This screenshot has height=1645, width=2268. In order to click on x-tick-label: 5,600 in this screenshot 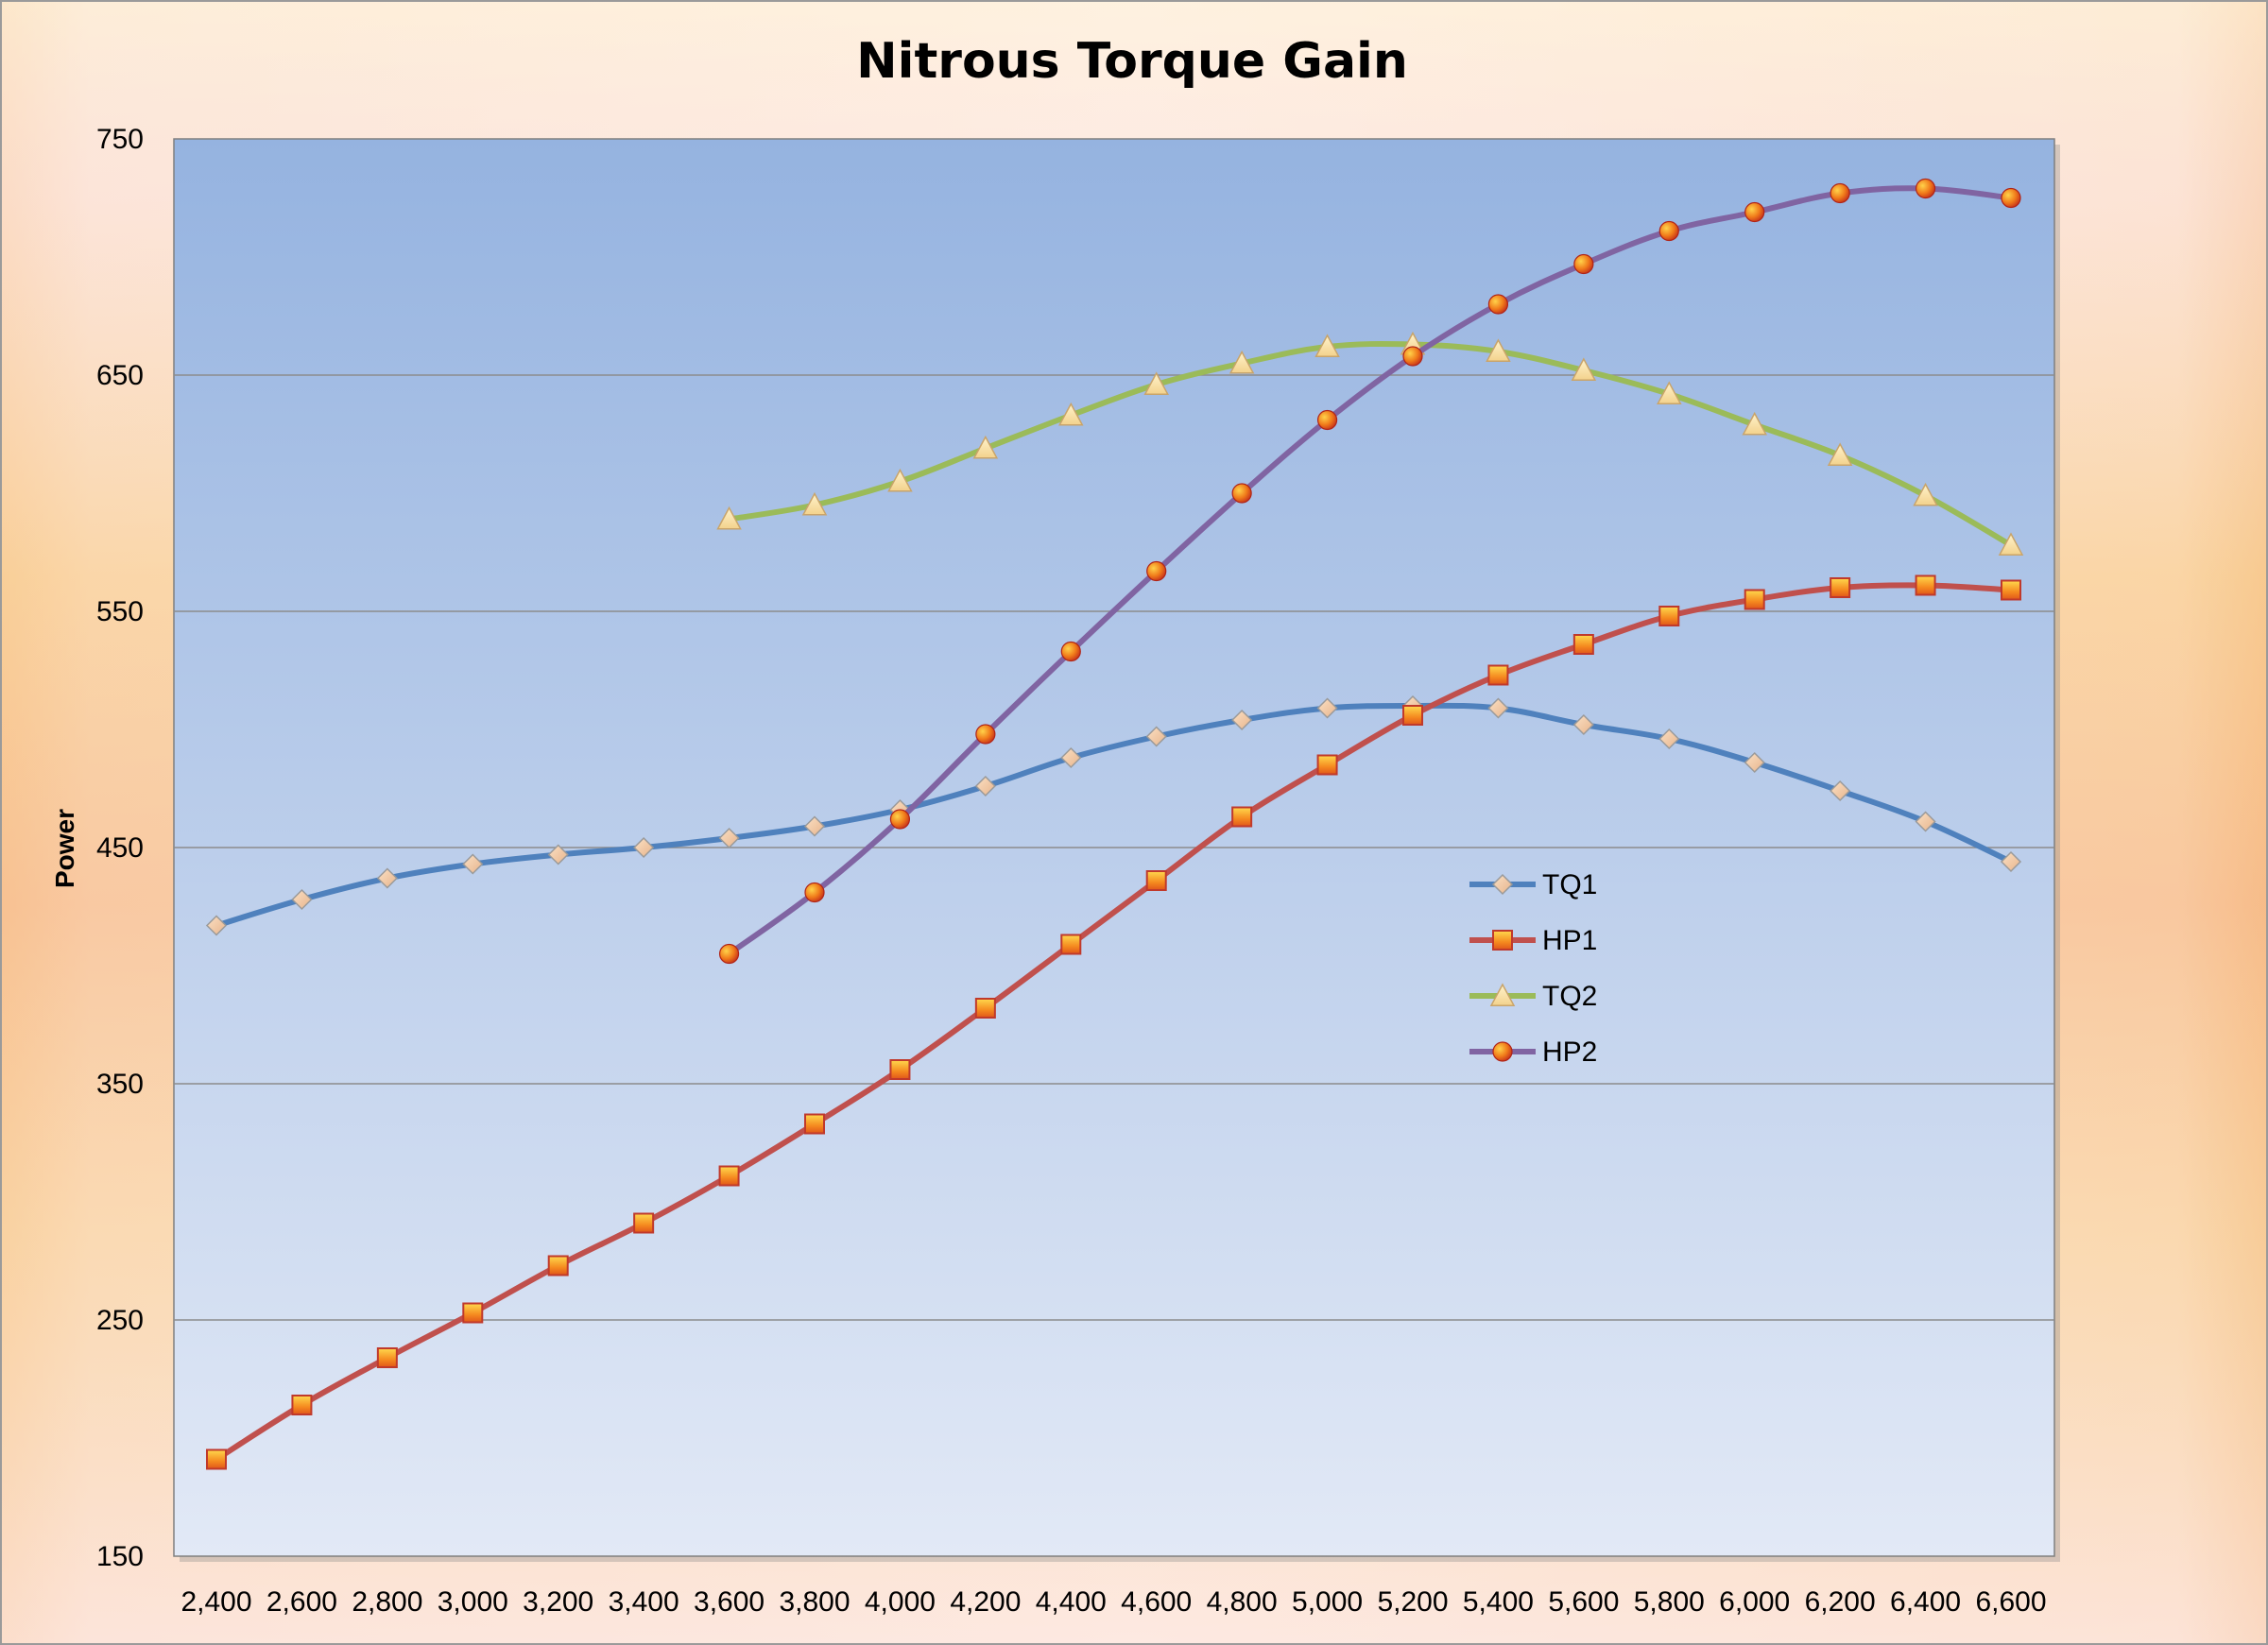, I will do `click(1583, 1602)`.